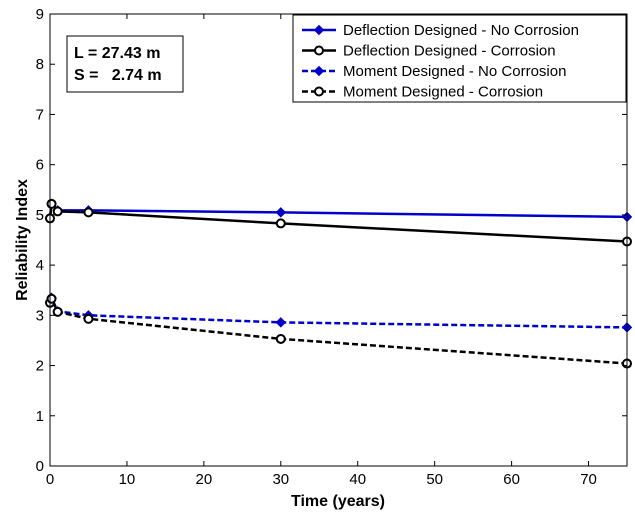 The height and width of the screenshot is (516, 635). I want to click on x-tick-label: 30, so click(280, 479).